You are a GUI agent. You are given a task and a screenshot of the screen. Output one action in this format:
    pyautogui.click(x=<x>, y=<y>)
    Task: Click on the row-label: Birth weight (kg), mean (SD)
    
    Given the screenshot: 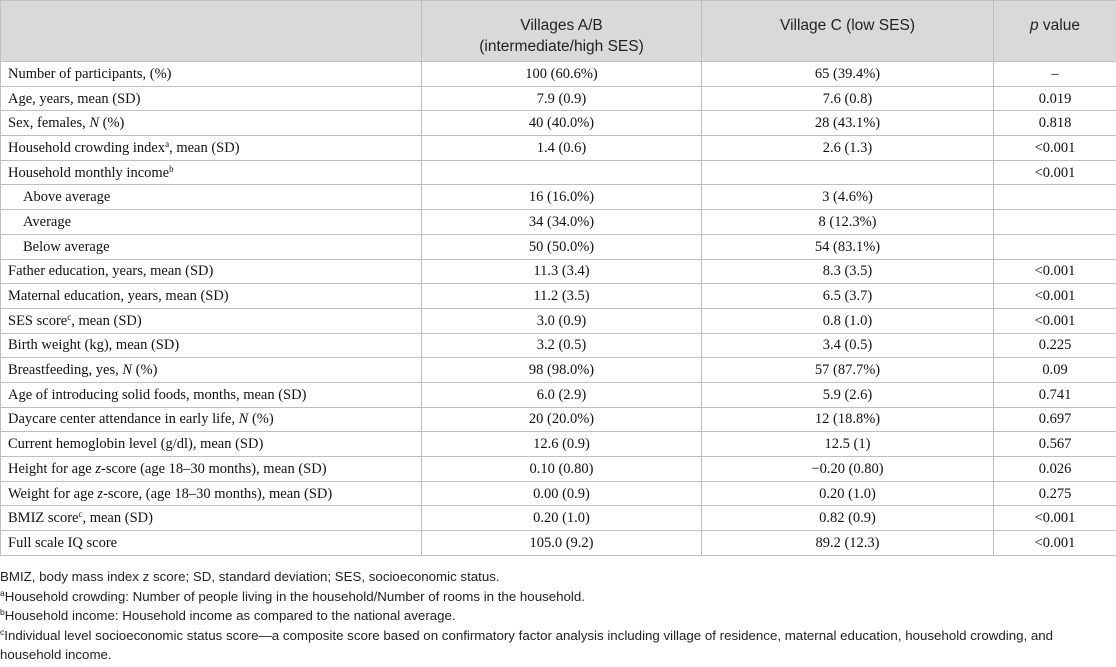 What is the action you would take?
    pyautogui.click(x=211, y=345)
    